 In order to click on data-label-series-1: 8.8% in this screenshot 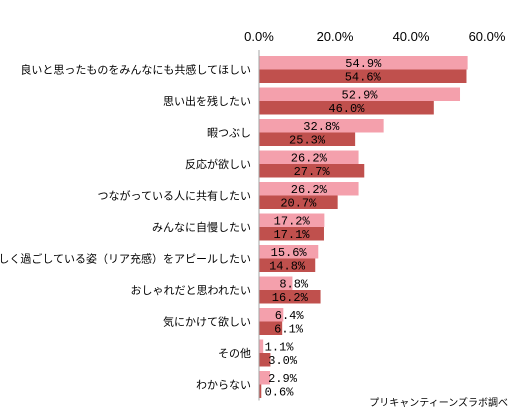, I will do `click(294, 285)`.